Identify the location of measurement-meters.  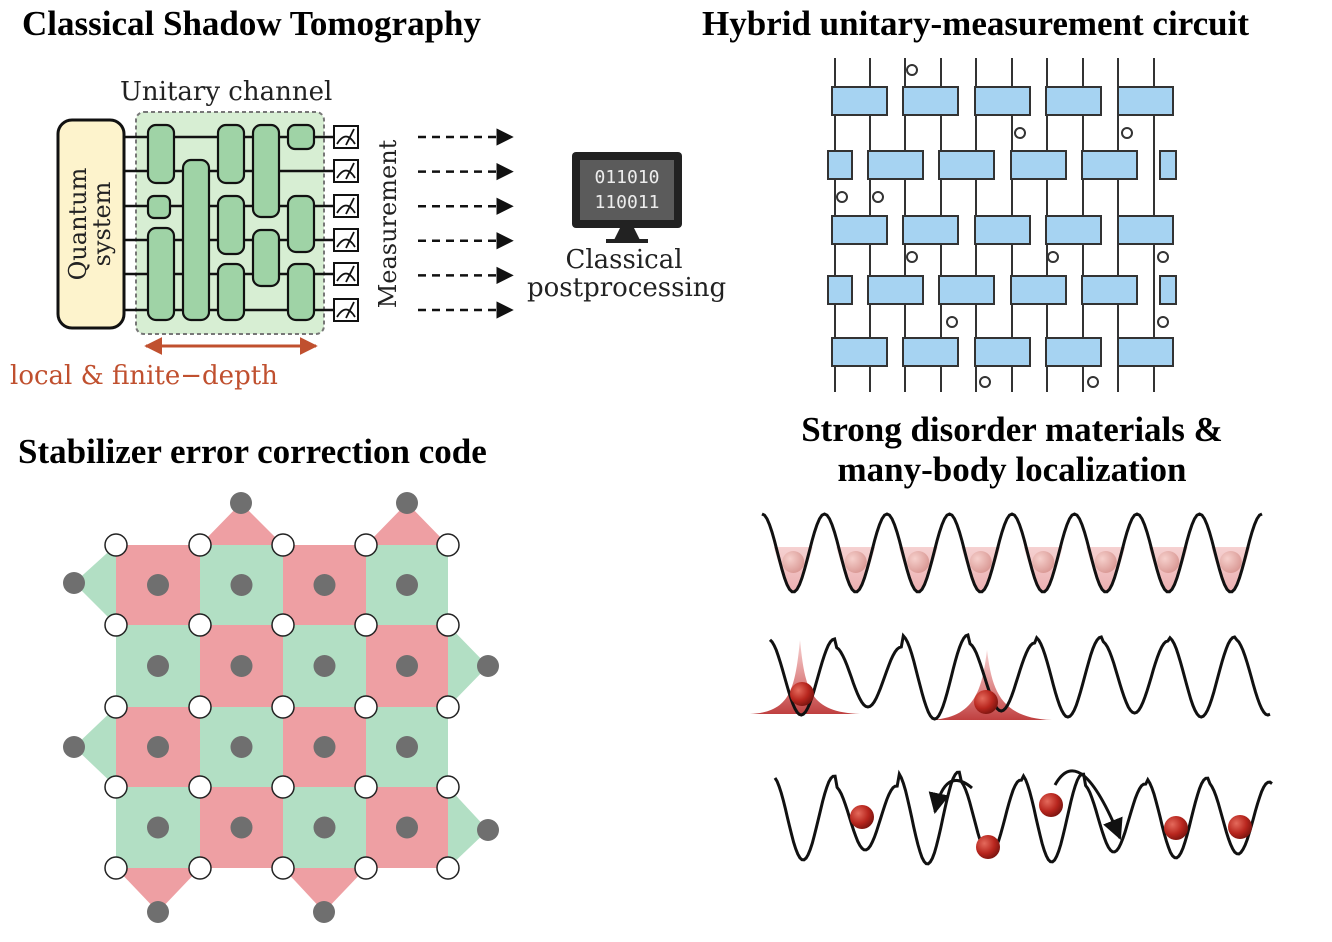
(346, 223).